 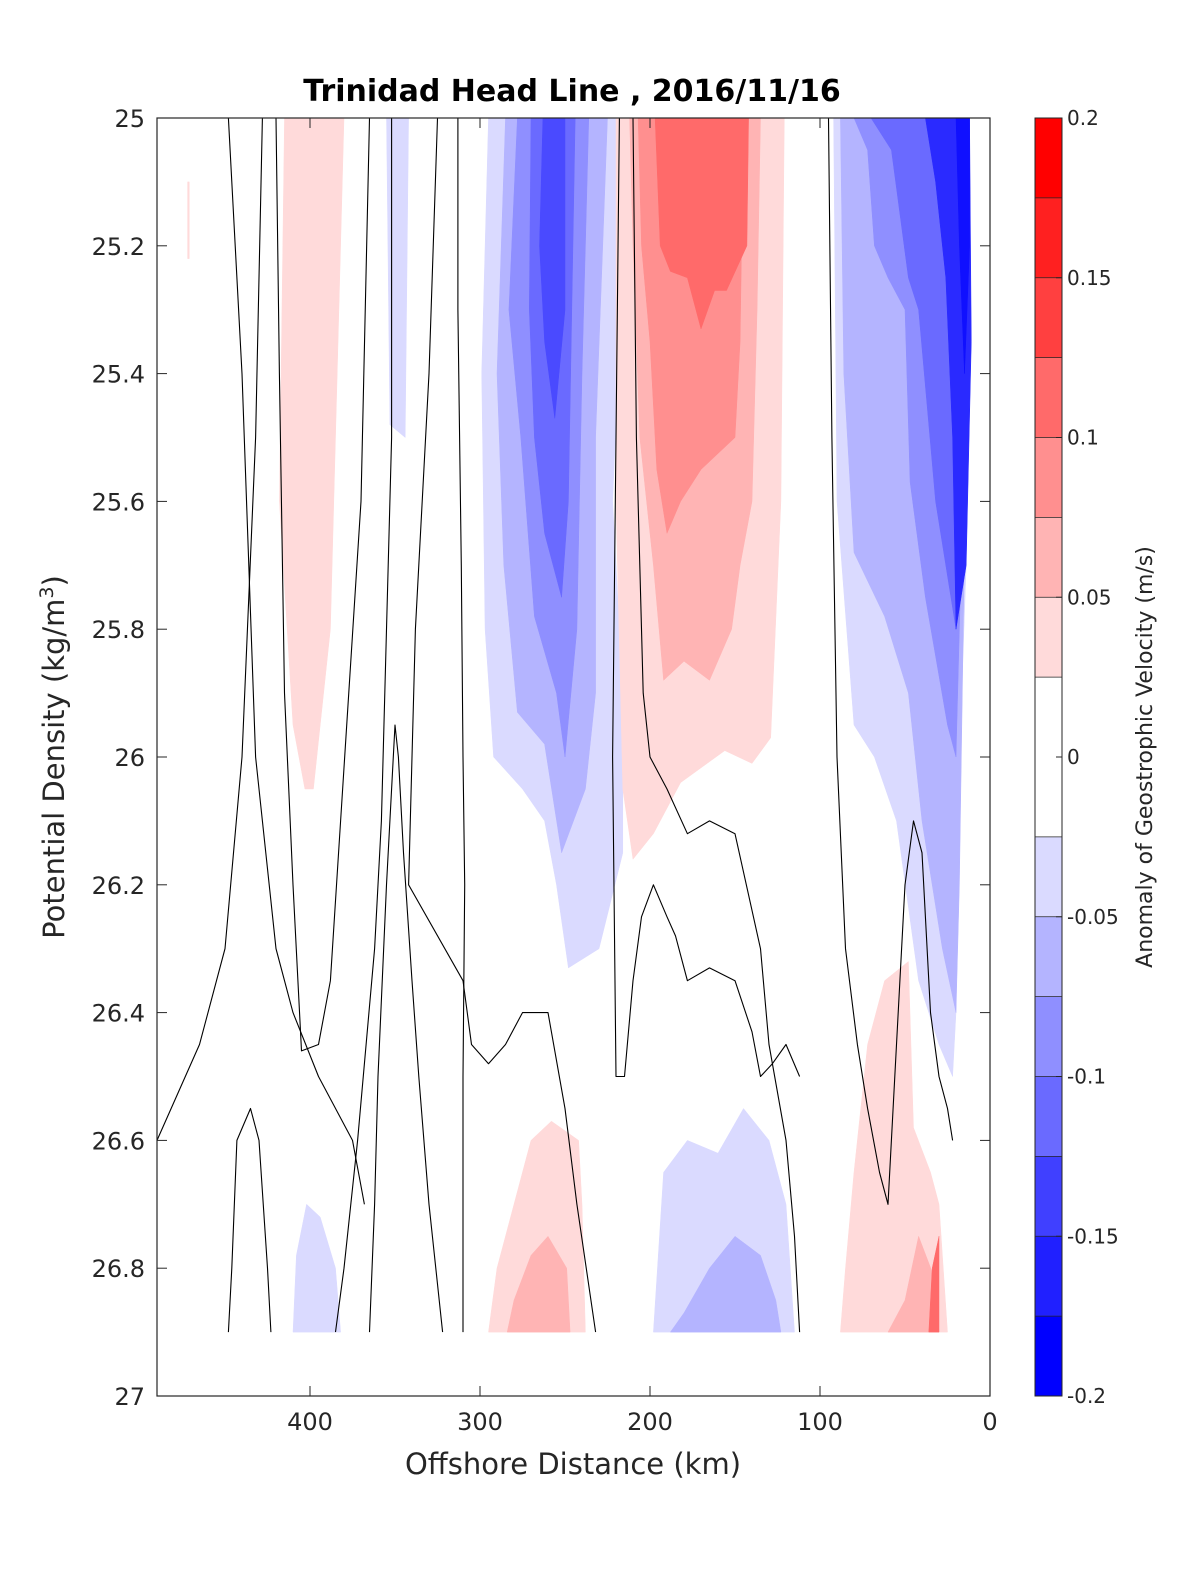 I want to click on y-axis-label-superscript: 3, so click(x=47, y=592).